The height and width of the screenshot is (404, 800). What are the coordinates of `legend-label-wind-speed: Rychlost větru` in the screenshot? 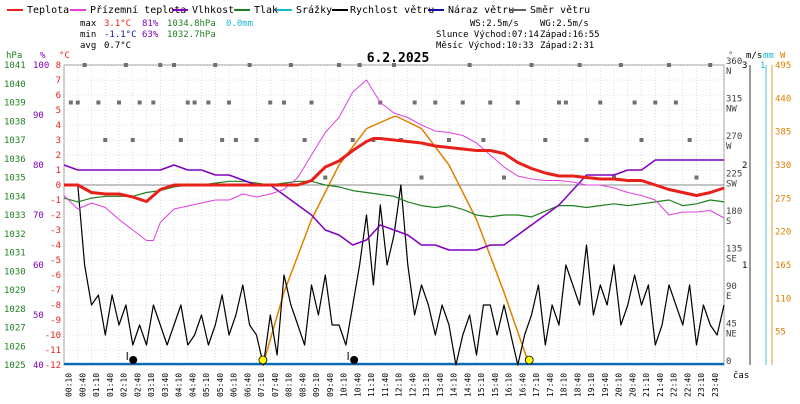 It's located at (392, 10).